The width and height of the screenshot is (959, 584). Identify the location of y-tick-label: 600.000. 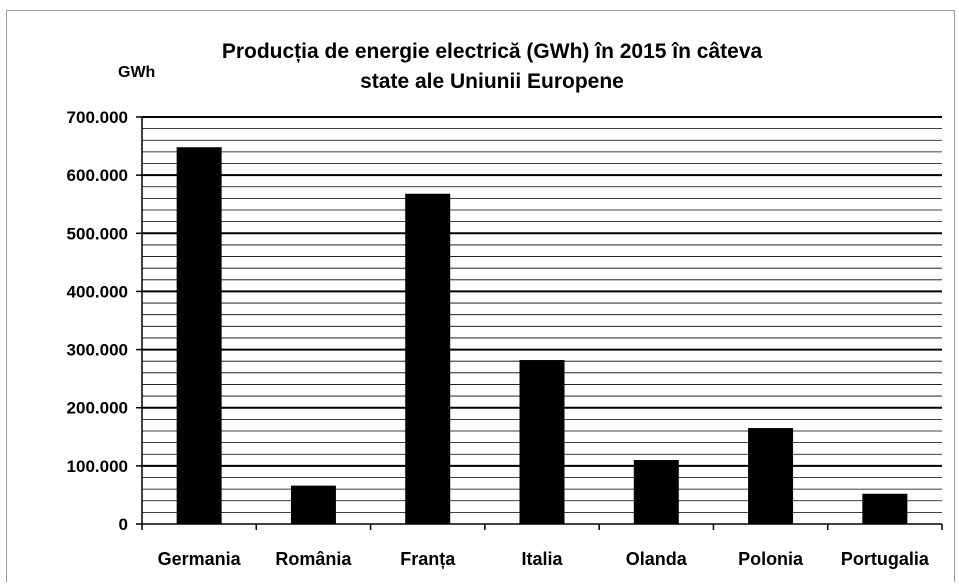
(97, 175).